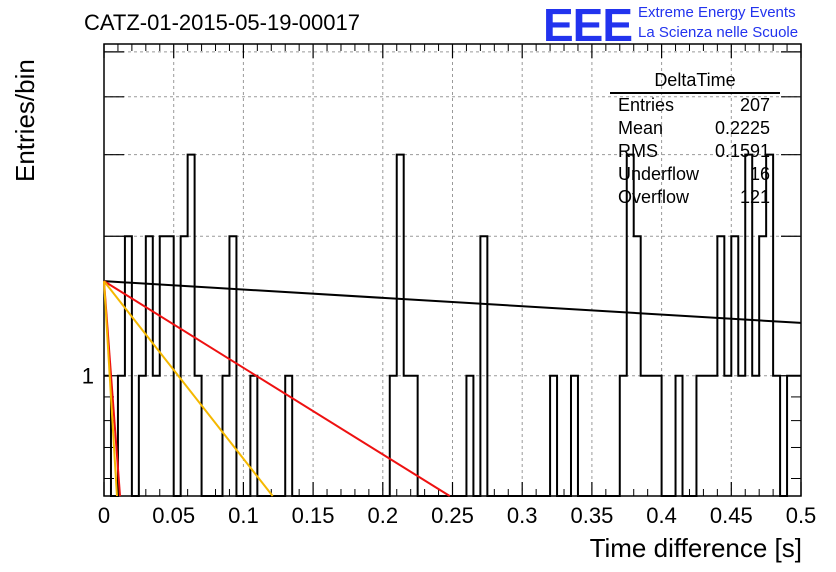  What do you see at coordinates (383, 515) in the screenshot?
I see `x-tick-label: 0.2` at bounding box center [383, 515].